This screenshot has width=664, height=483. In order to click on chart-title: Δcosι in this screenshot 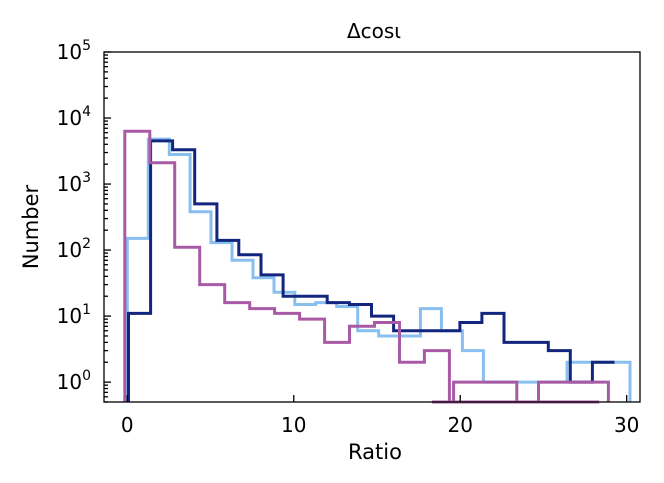, I will do `click(374, 31)`.